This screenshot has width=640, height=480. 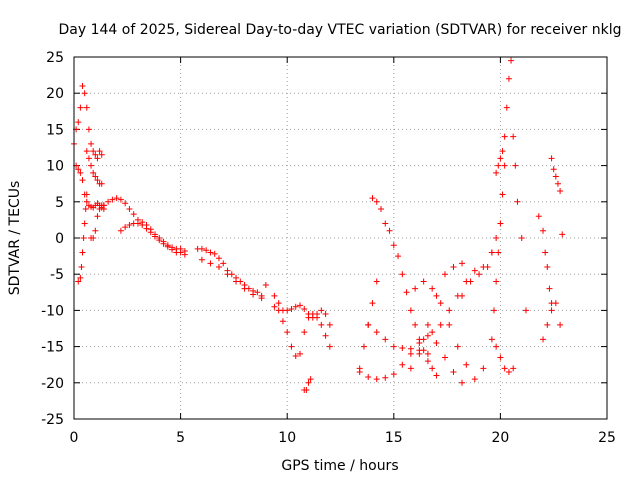 I want to click on series-early-spike-a, so click(x=85, y=120).